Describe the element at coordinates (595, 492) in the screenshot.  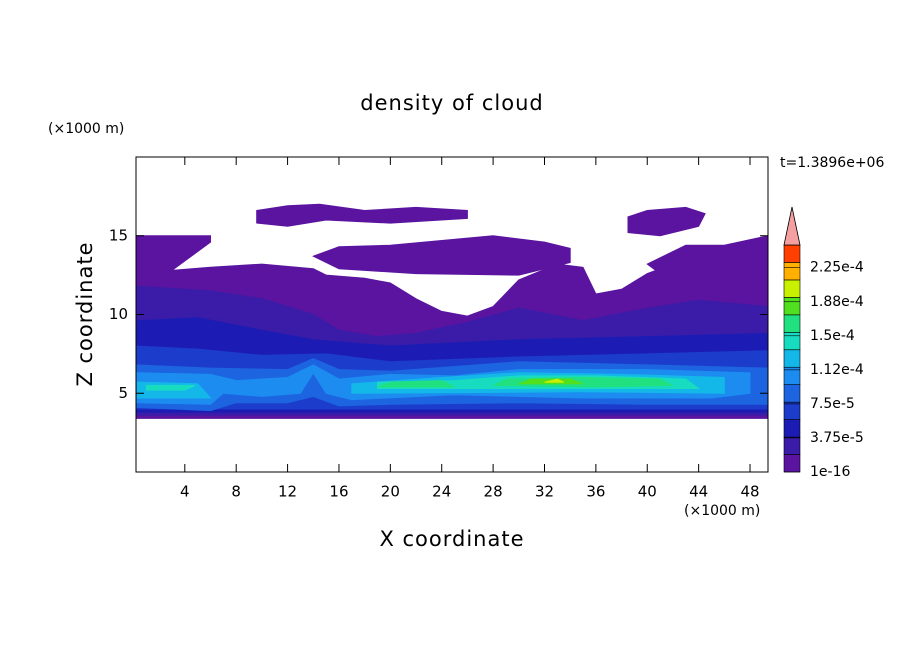
I see `x-tick-label: 36` at that location.